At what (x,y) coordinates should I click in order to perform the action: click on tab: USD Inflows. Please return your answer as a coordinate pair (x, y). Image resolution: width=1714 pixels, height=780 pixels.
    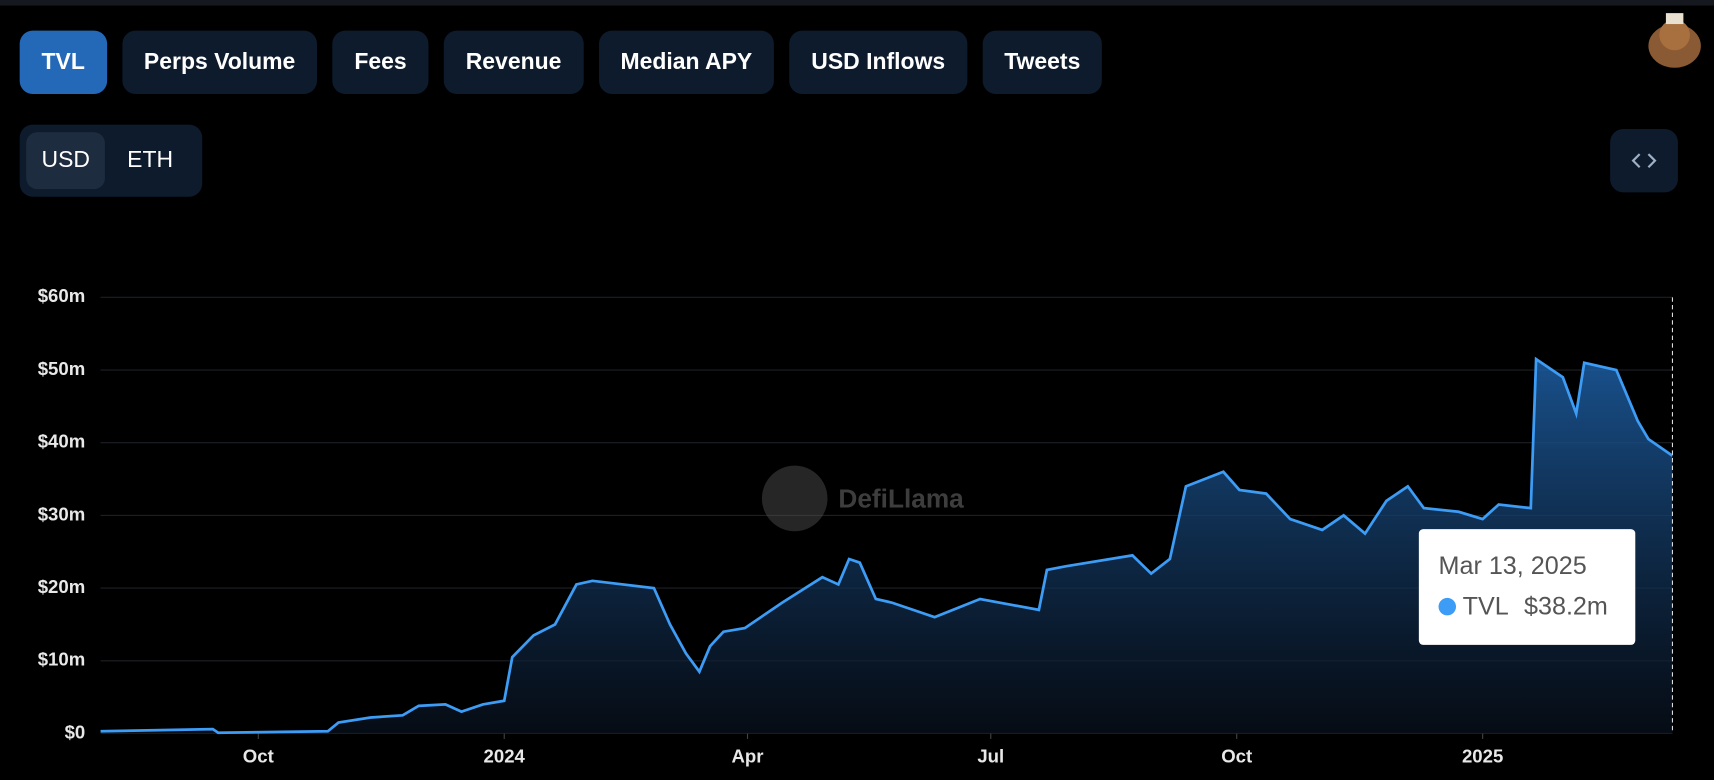
    Looking at the image, I should click on (878, 62).